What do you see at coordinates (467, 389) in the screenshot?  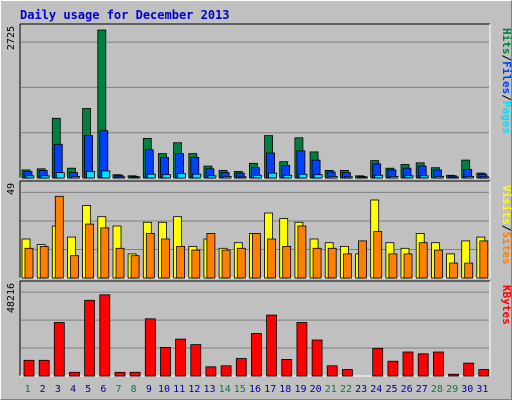 I see `day-label-30: 30` at bounding box center [467, 389].